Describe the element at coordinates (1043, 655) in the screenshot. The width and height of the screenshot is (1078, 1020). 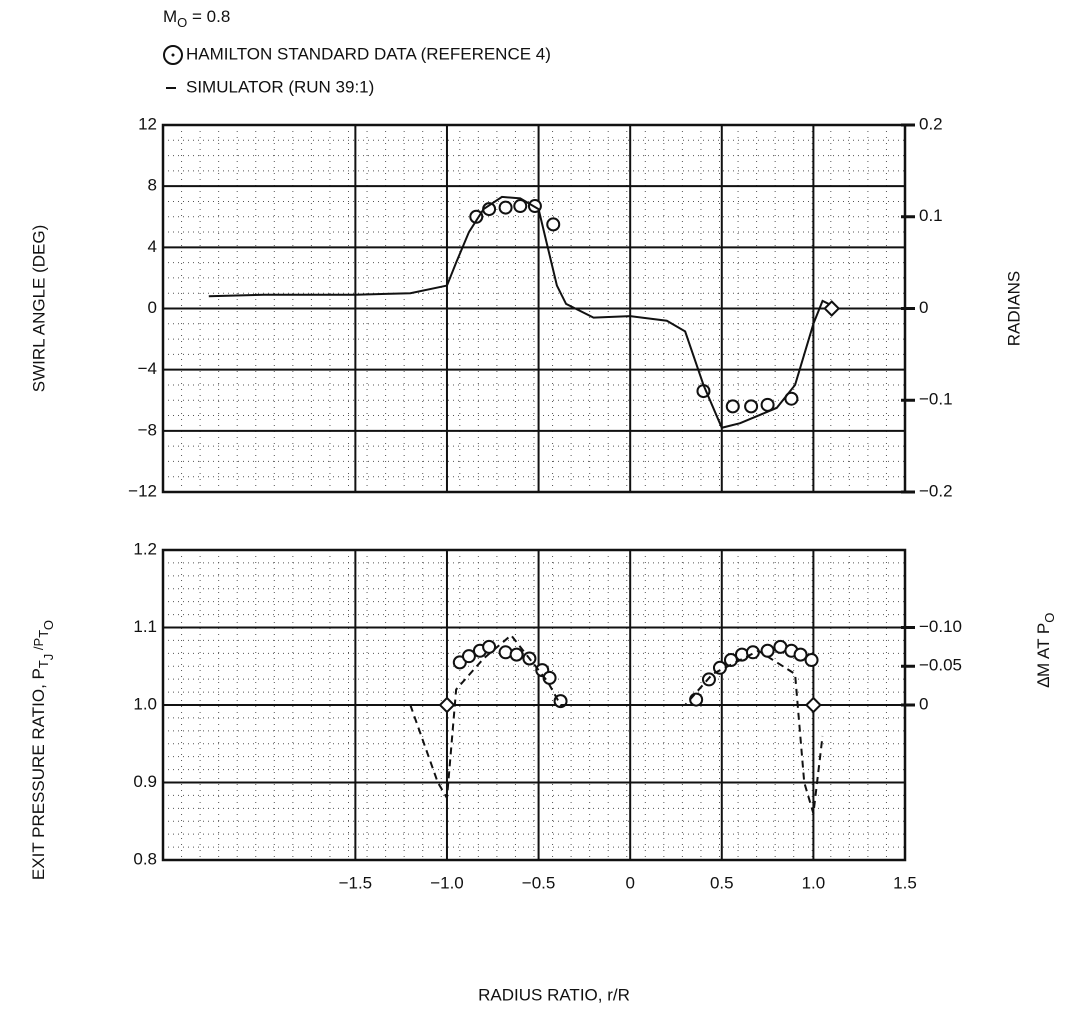
I see `label-part: ∆M AT P` at that location.